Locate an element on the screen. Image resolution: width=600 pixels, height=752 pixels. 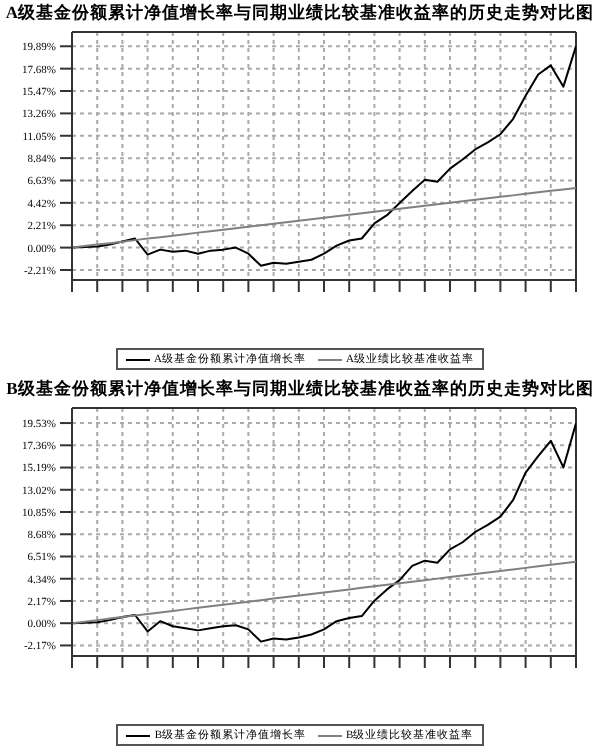
chart-title: A级基金份额累计净值增长率与同期业绩比较基准收益率的历史走势对比图 is located at coordinates (300, 12).